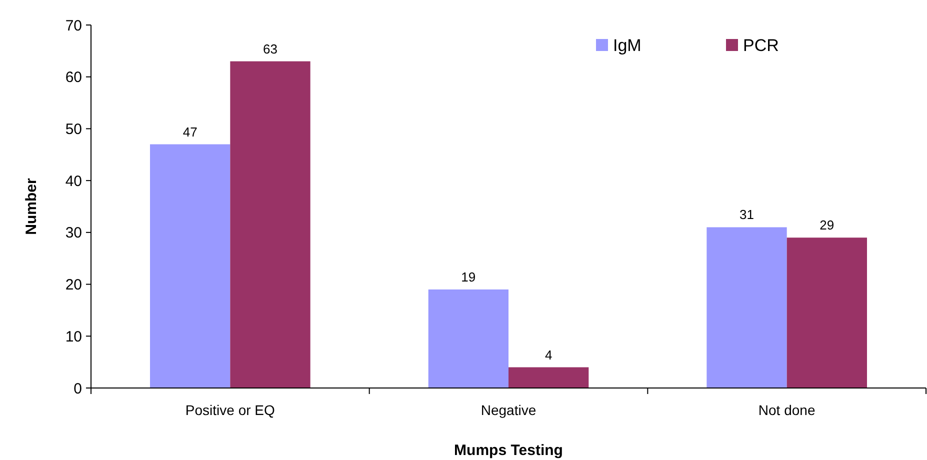  I want to click on legend-label: PCR, so click(761, 45).